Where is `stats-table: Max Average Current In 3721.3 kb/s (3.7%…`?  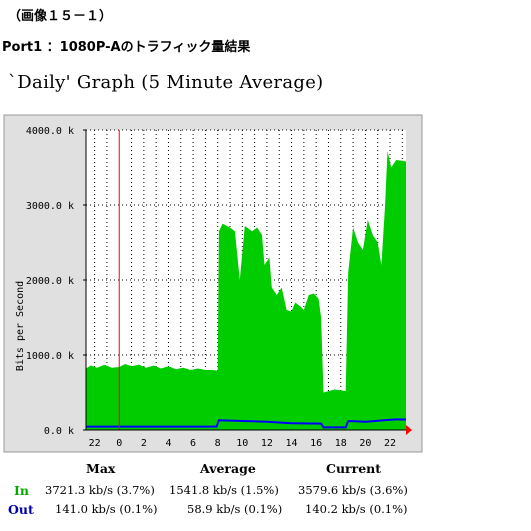
stats-table: Max Average Current In 3721.3 kb/s (3.7%… is located at coordinates (265, 493).